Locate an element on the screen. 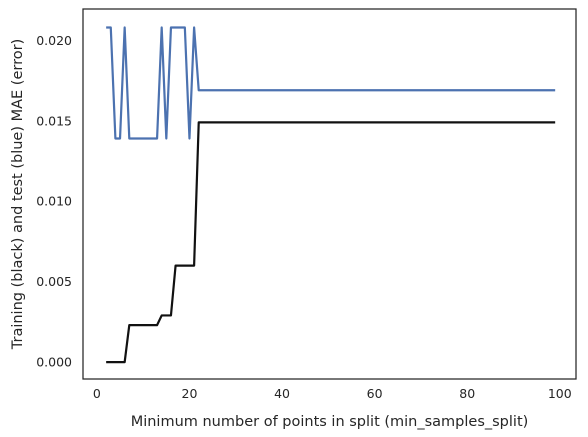 This screenshot has height=437, width=588. x-tick-label: 20 is located at coordinates (190, 393).